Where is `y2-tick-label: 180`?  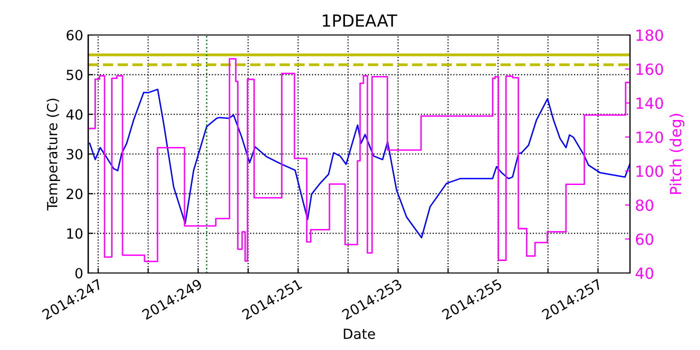
y2-tick-label: 180 is located at coordinates (650, 35).